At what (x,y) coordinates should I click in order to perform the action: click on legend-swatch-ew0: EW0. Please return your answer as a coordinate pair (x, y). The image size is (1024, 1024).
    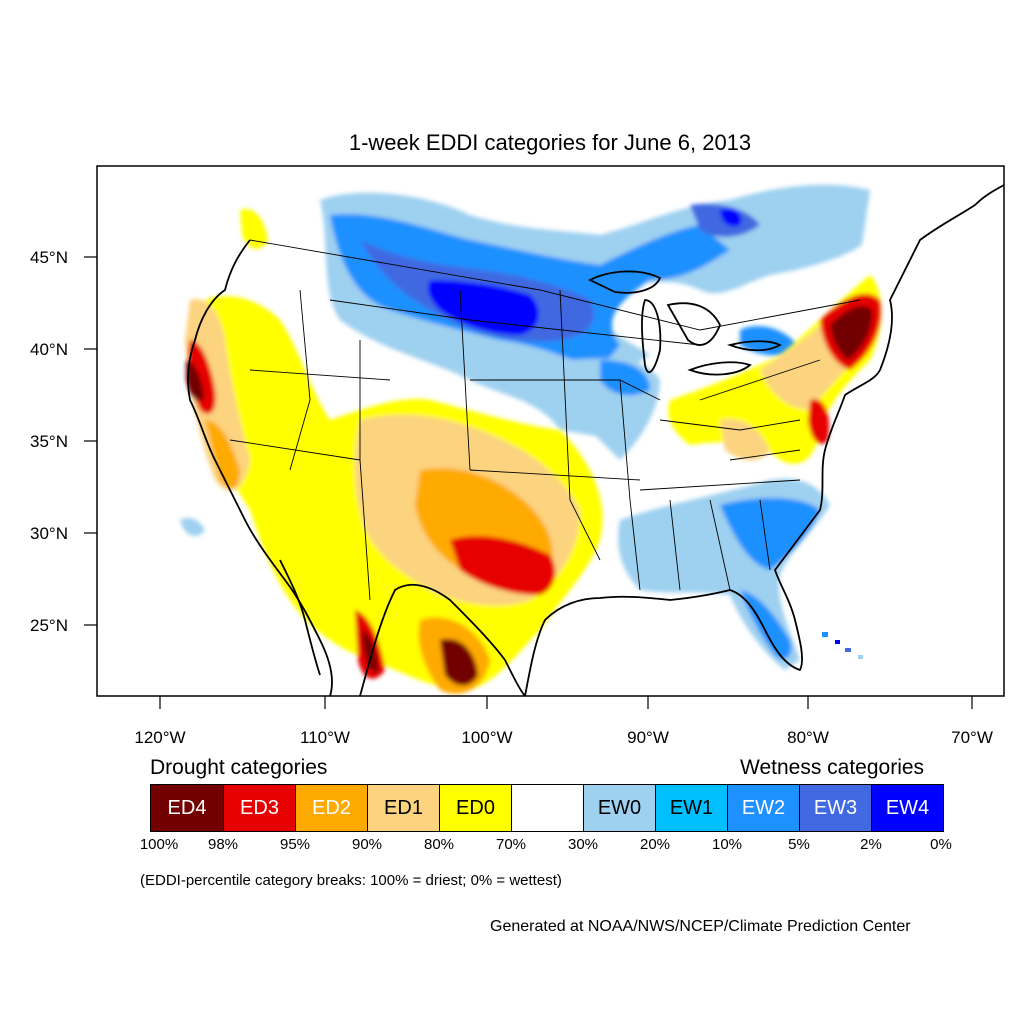
    Looking at the image, I should click on (619, 808).